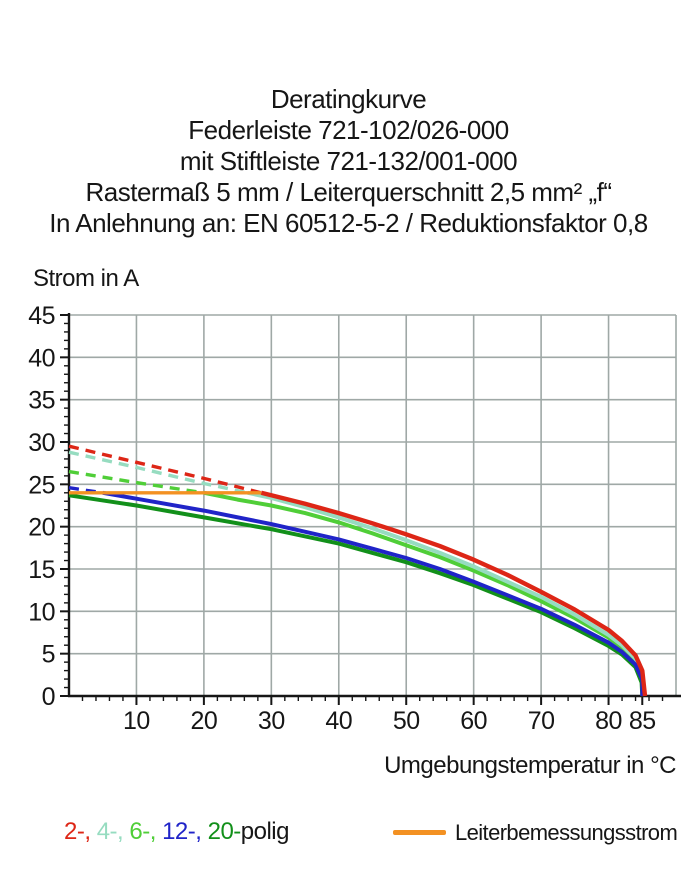 This screenshot has width=697, height=870. What do you see at coordinates (113, 831) in the screenshot?
I see `legend-pole-segment: 4-,` at bounding box center [113, 831].